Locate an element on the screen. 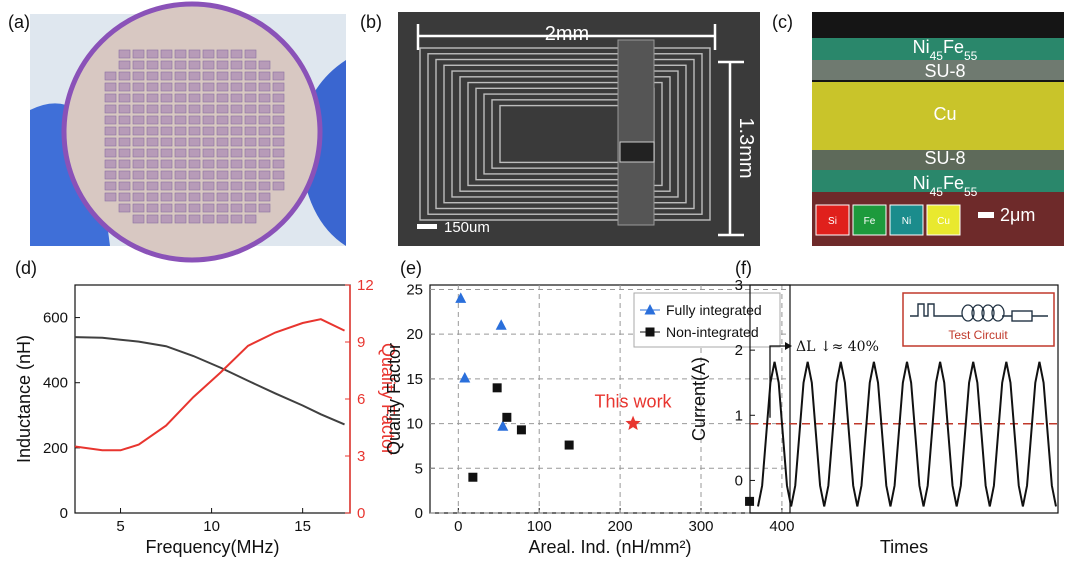 The height and width of the screenshot is (565, 1080). sem-panel: 2mm 1.3mm 150um is located at coordinates (579, 129).